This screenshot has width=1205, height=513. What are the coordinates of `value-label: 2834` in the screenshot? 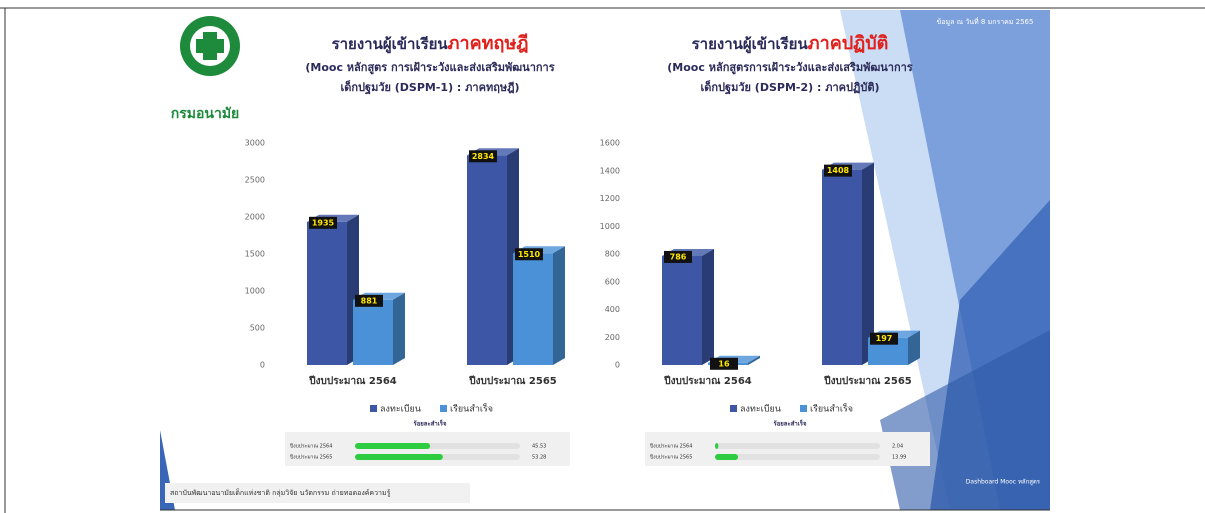 It's located at (483, 156).